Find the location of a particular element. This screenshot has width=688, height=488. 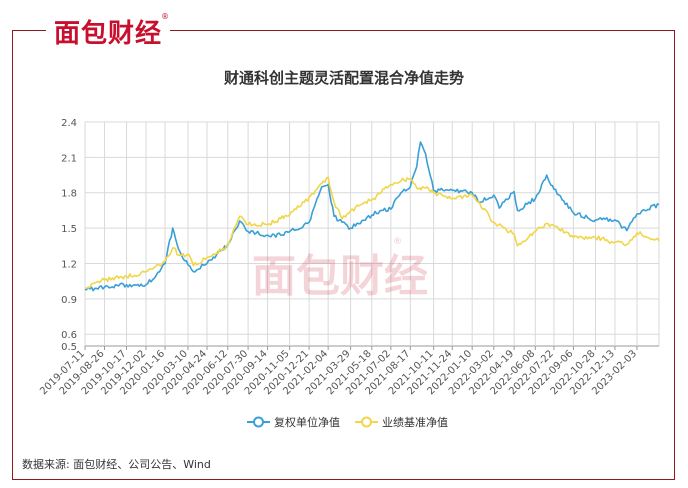

chart-title: 财通科创主题灵活配置混合净值走势 is located at coordinates (343, 78).